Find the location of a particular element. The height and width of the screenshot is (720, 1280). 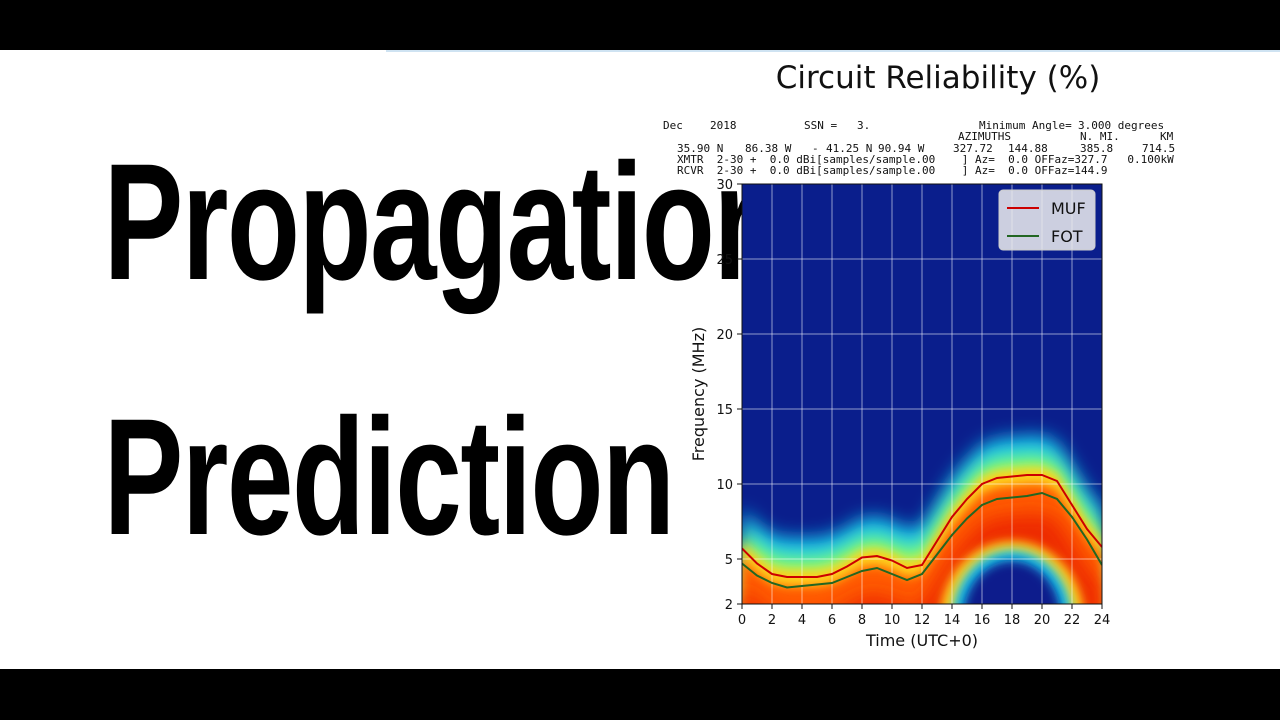

y-tick-label: 20 is located at coordinates (724, 335).